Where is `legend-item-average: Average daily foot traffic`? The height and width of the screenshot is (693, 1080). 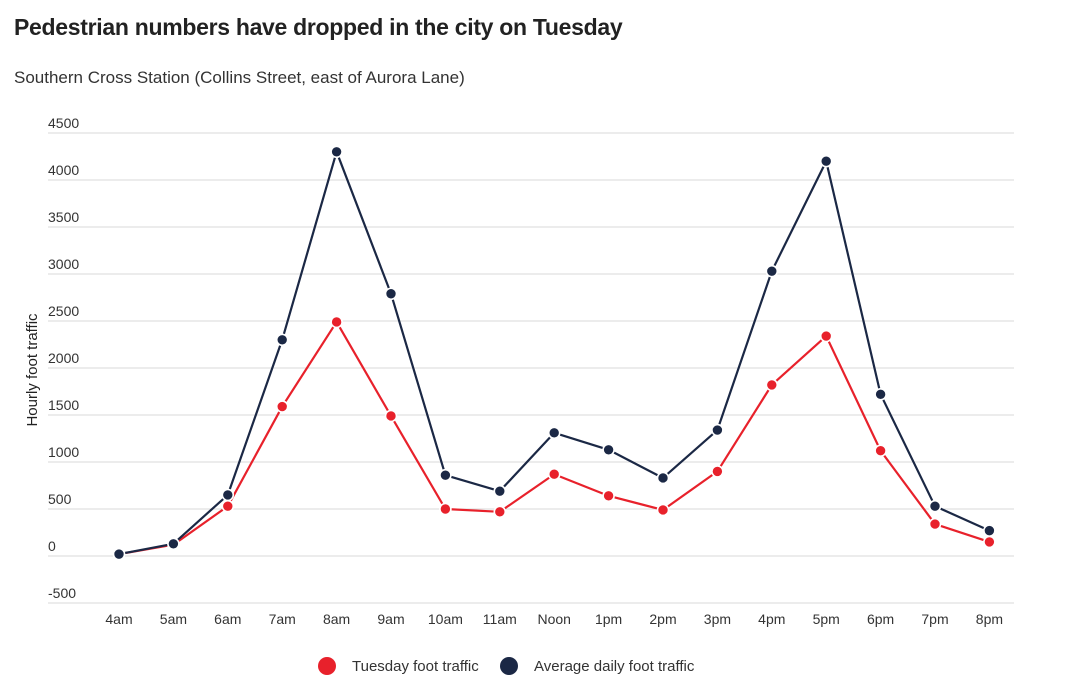 legend-item-average: Average daily foot traffic is located at coordinates (597, 666).